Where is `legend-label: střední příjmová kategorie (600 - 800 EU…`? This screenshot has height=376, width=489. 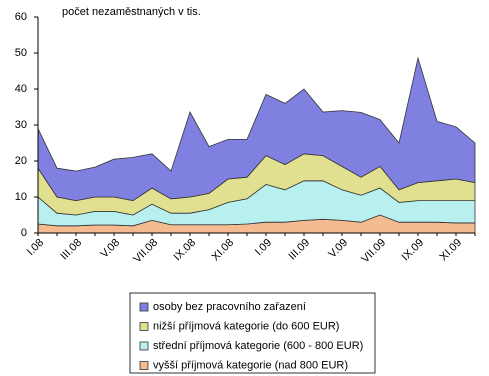 legend-label: střední příjmová kategorie (600 - 800 EU… is located at coordinates (258, 346).